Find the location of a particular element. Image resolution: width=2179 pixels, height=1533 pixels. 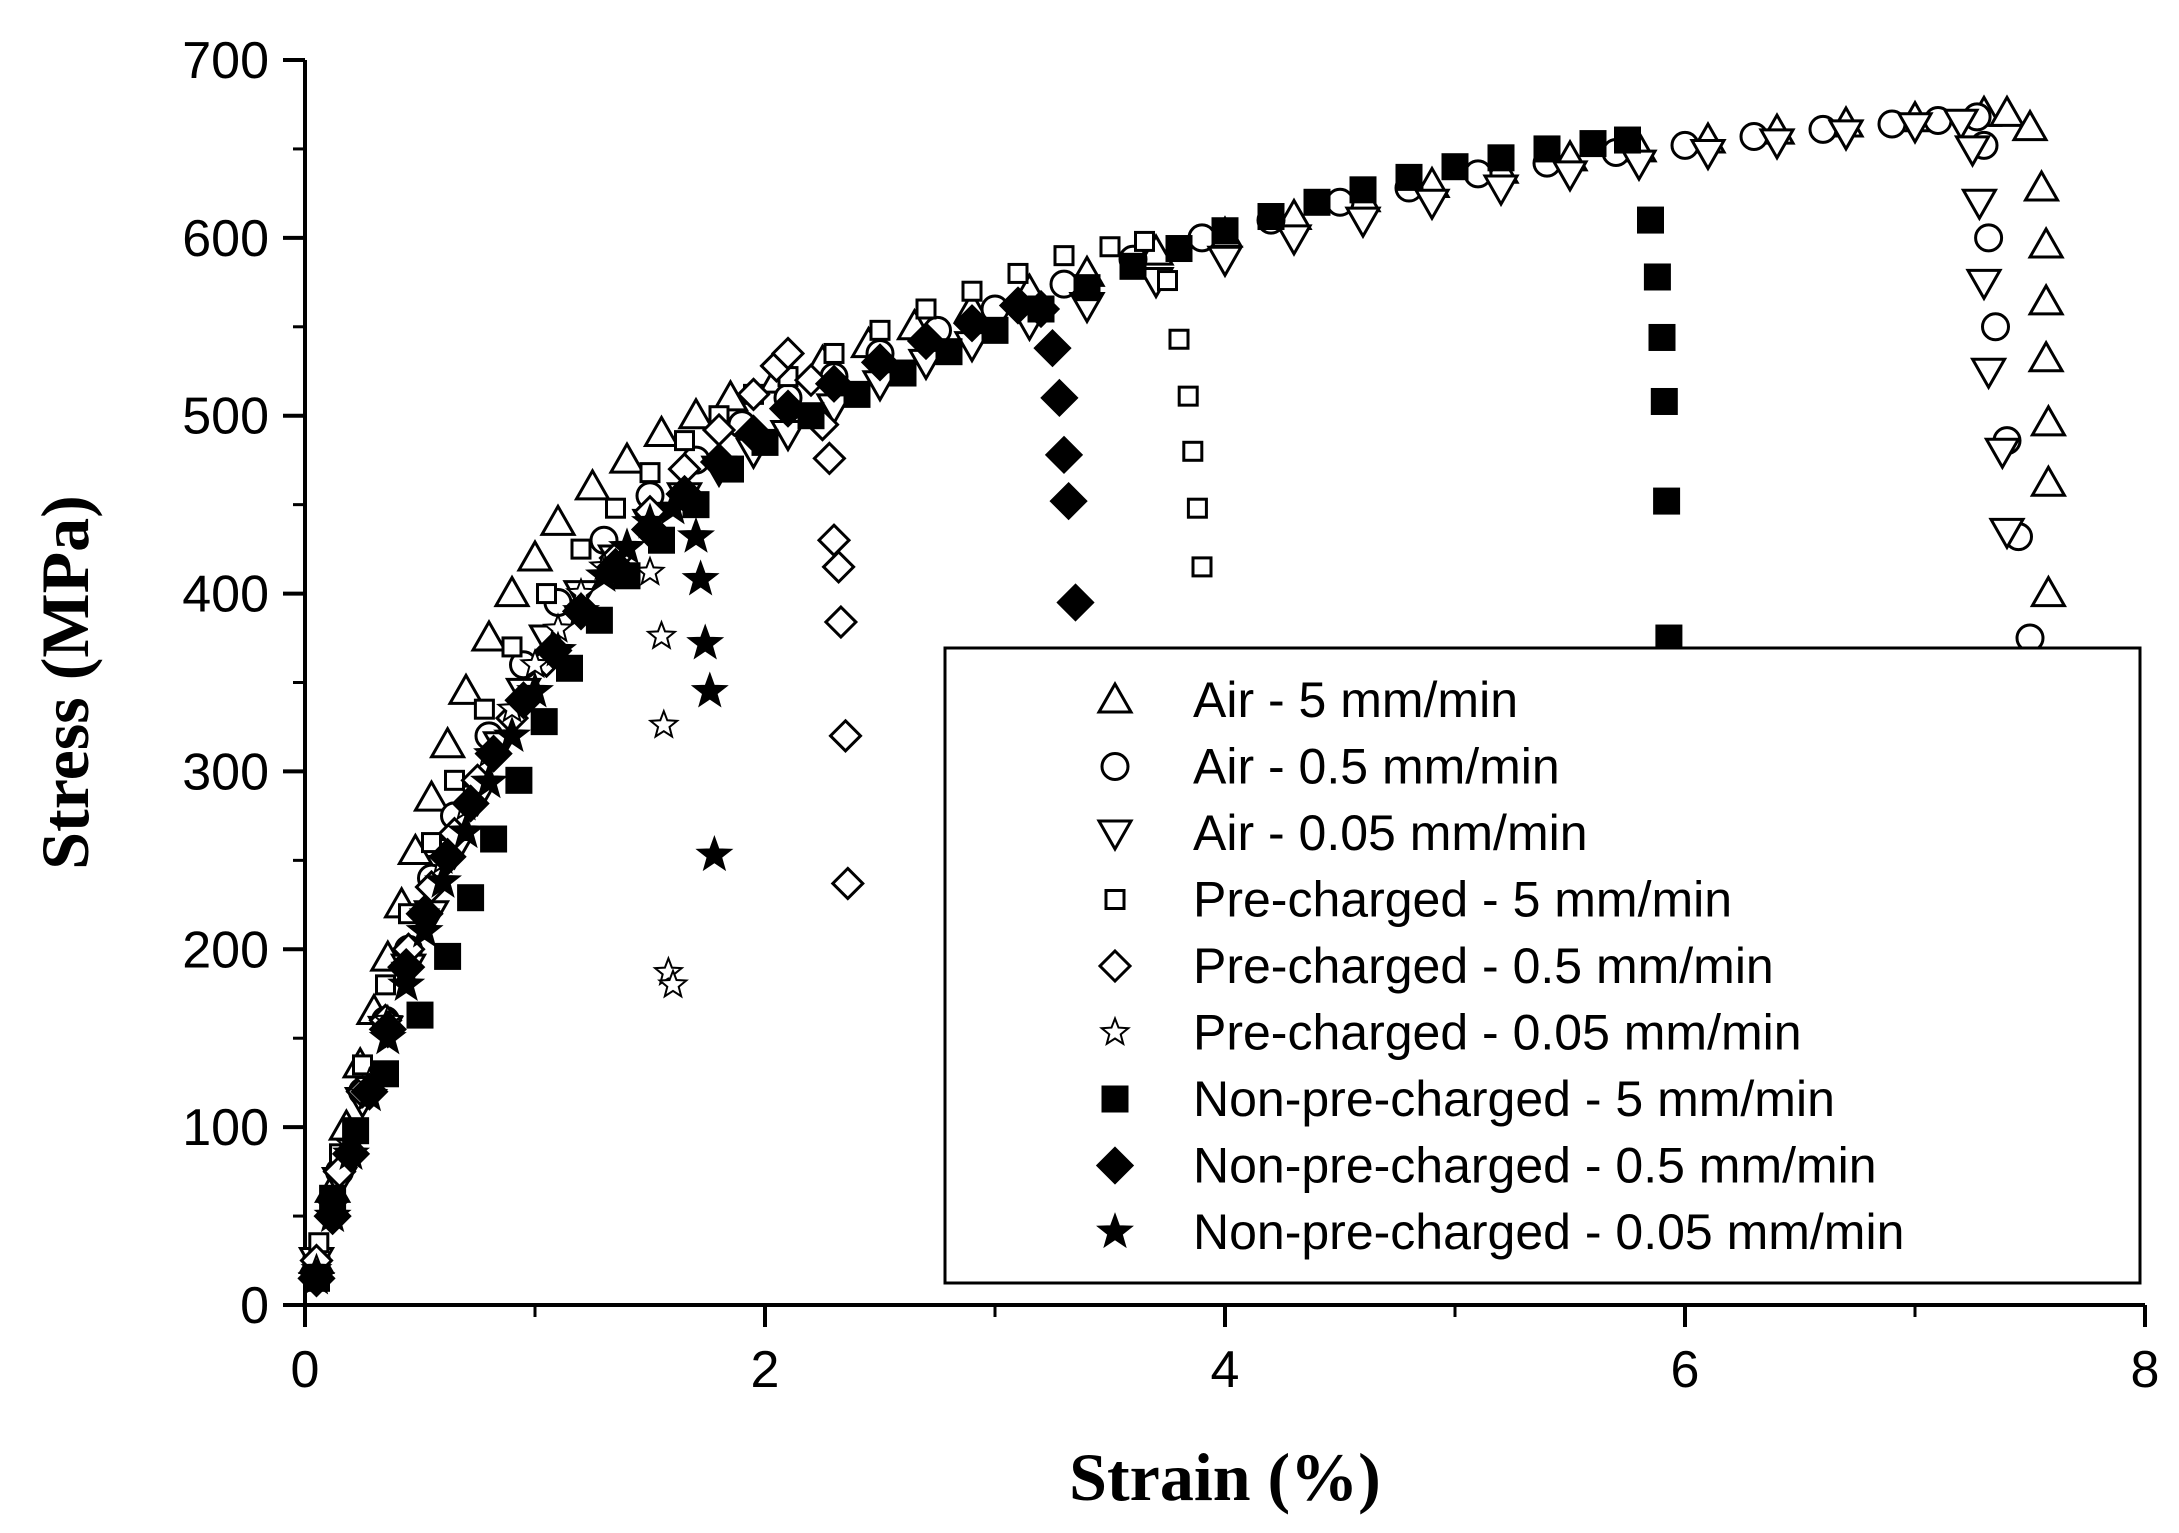

y-tick-label: 300 is located at coordinates (225, 772).